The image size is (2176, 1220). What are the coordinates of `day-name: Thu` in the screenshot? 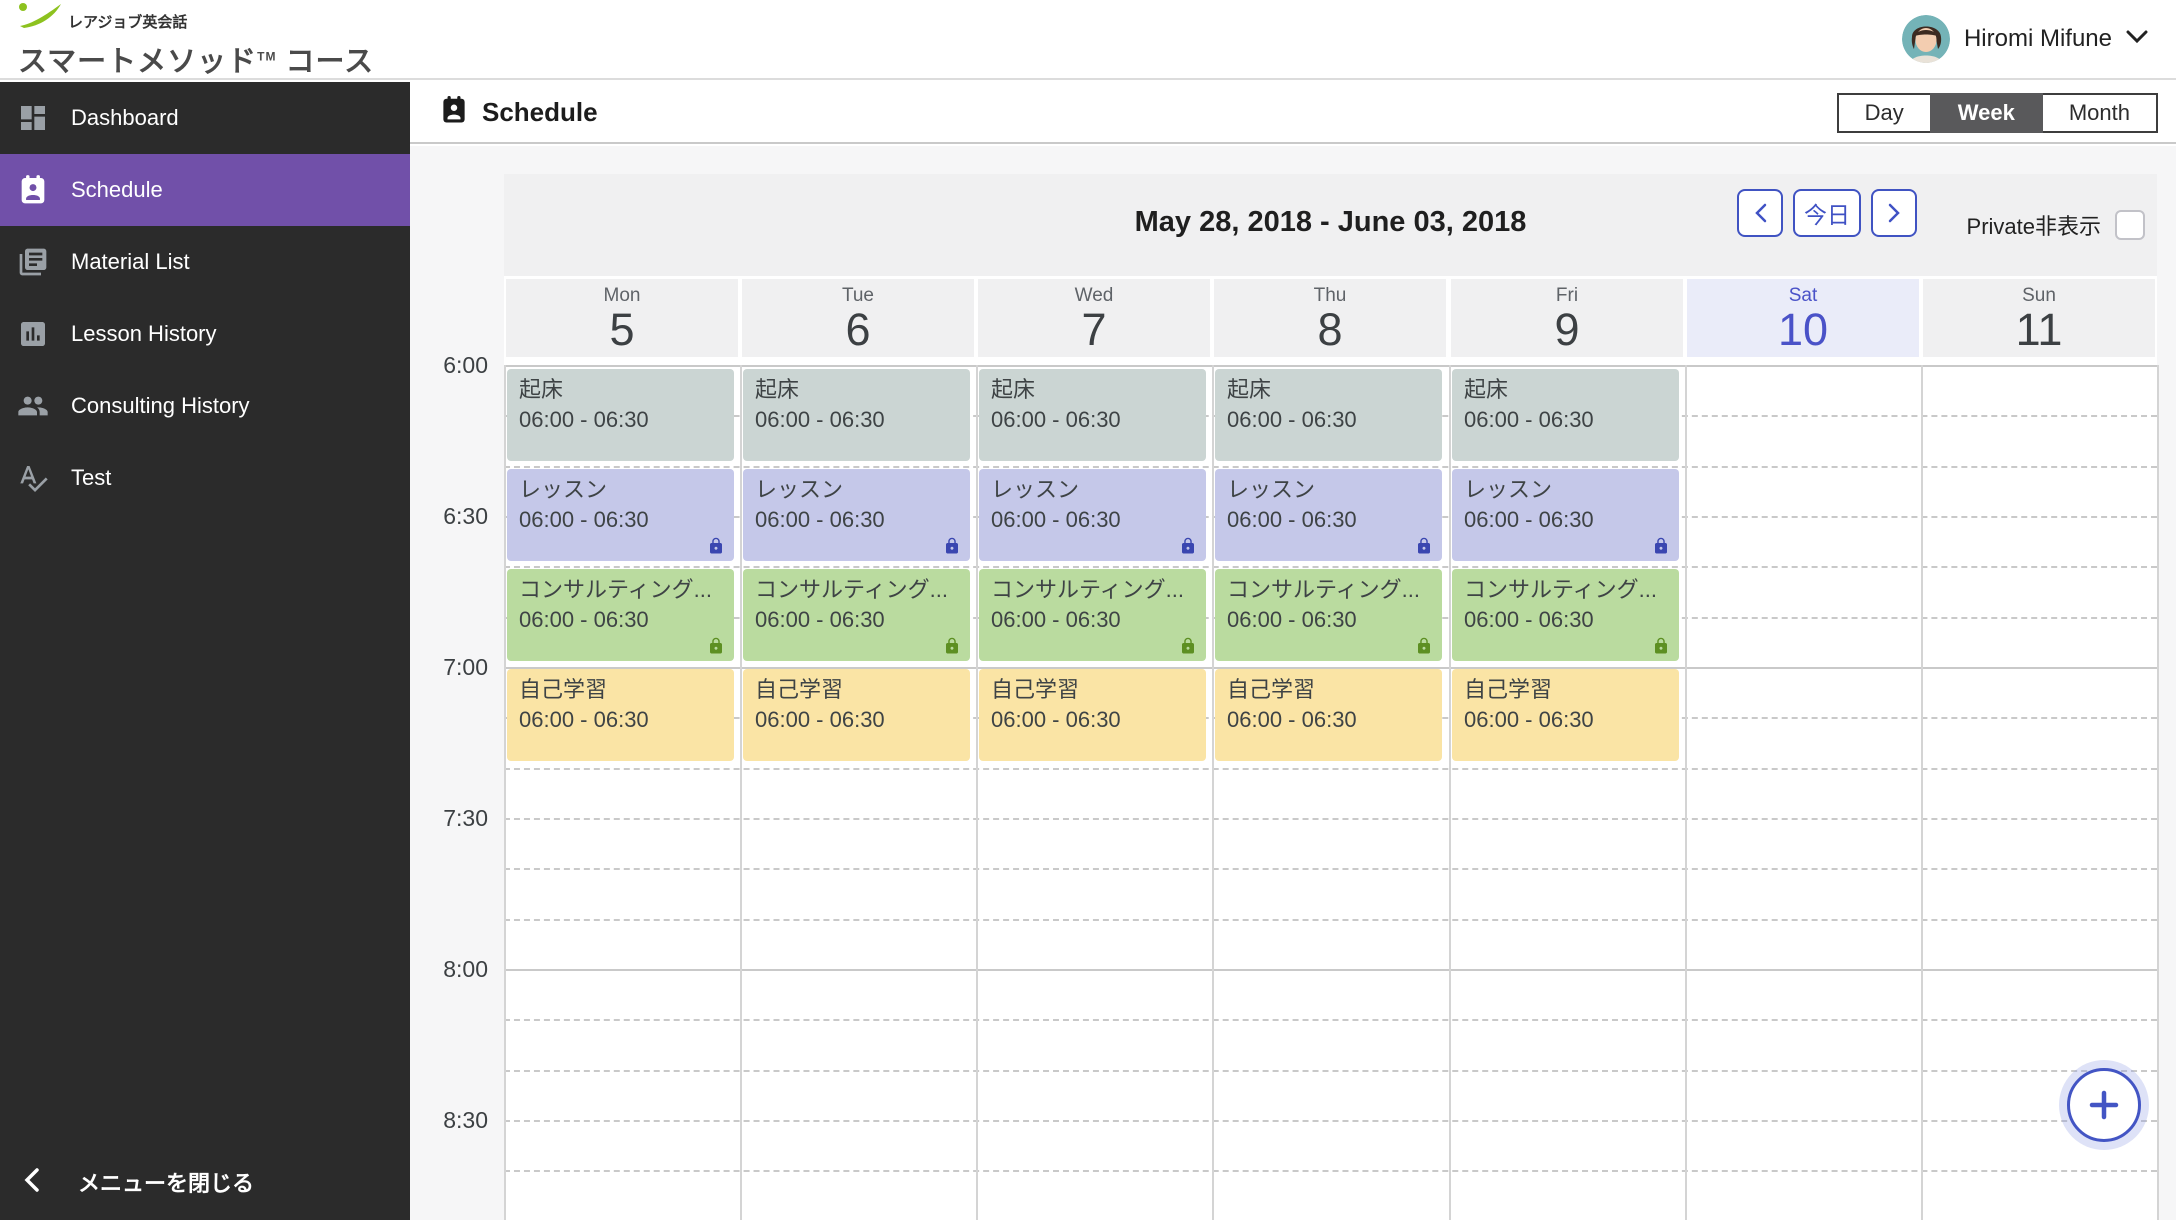 It's located at (1330, 295).